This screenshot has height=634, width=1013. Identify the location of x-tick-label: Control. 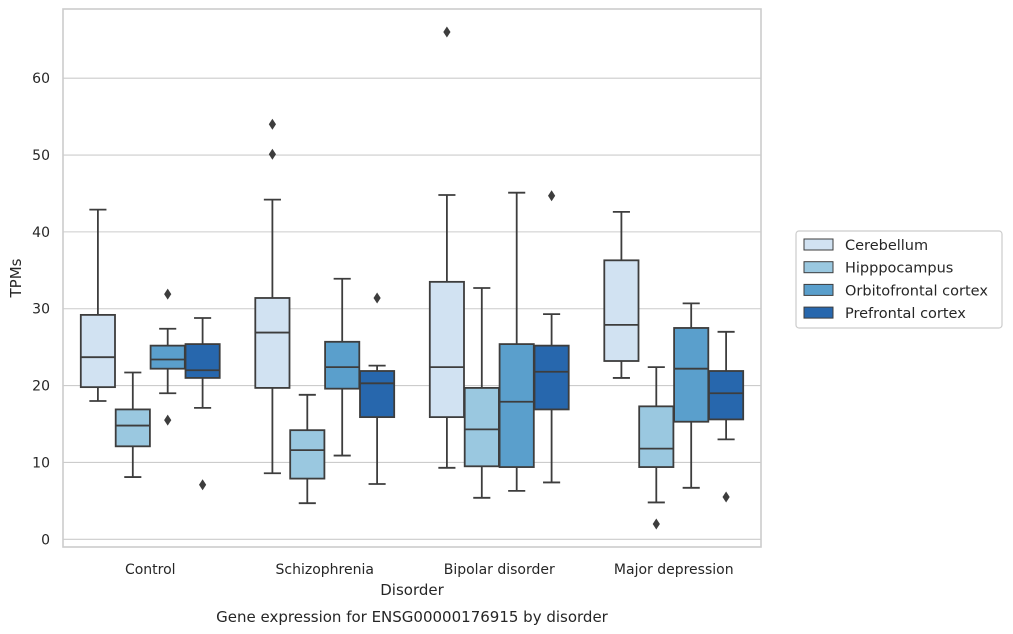
(150, 570).